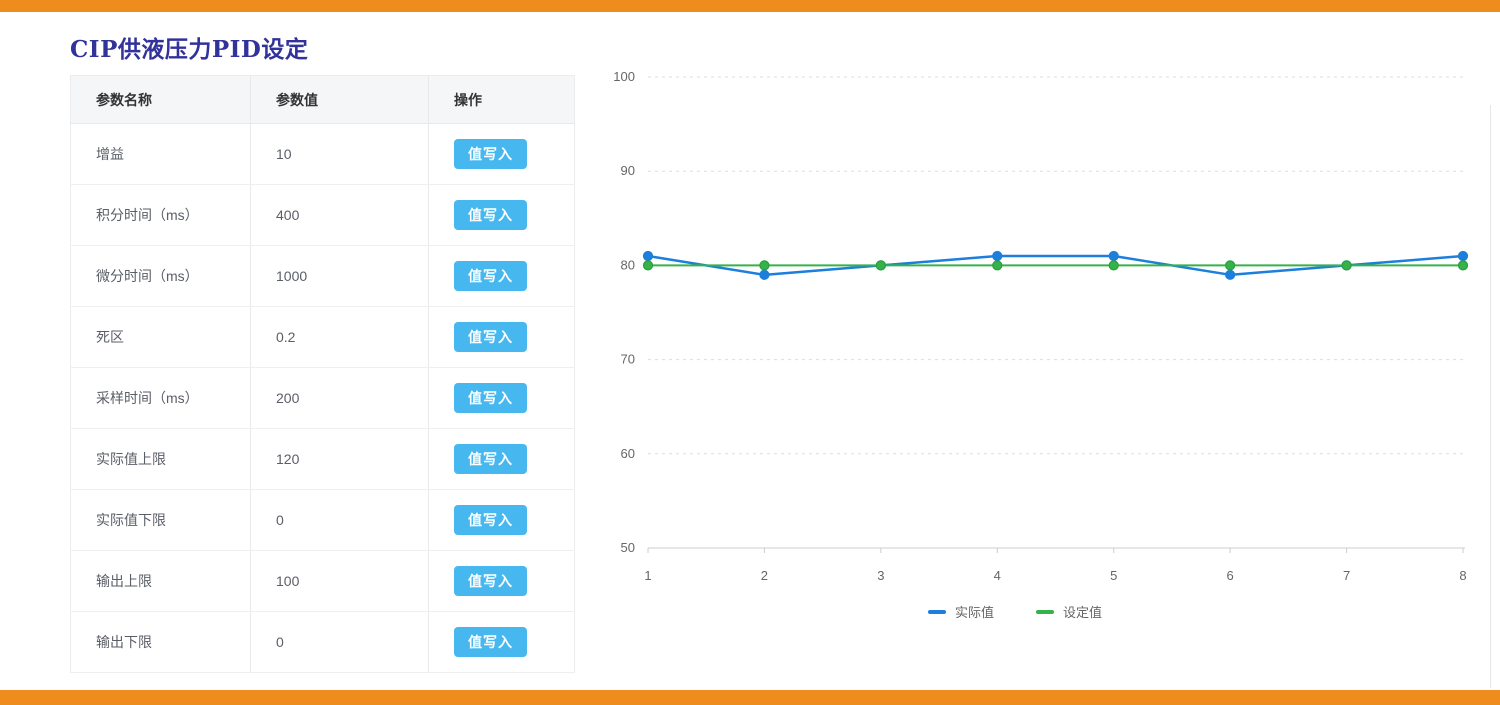 The width and height of the screenshot is (1500, 705). I want to click on table-header-row: 参数名称 参数值 操作, so click(322, 99).